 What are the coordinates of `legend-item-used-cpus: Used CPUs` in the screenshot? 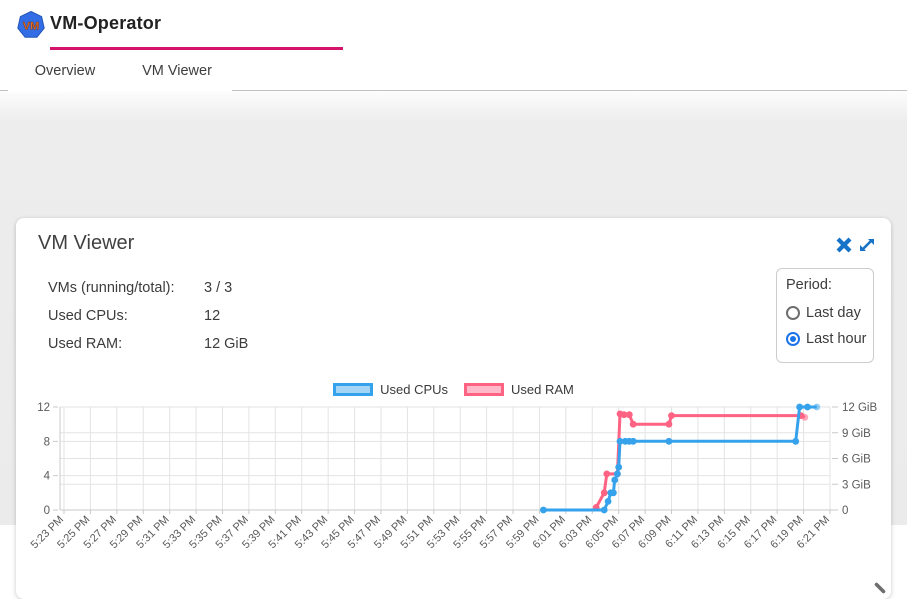 It's located at (390, 389).